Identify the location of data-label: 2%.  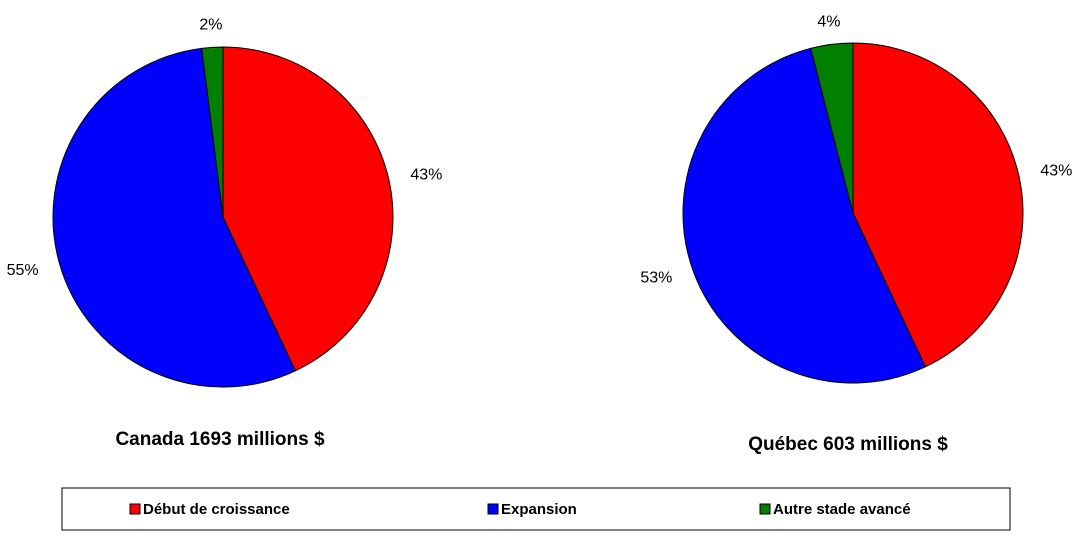
(210, 25).